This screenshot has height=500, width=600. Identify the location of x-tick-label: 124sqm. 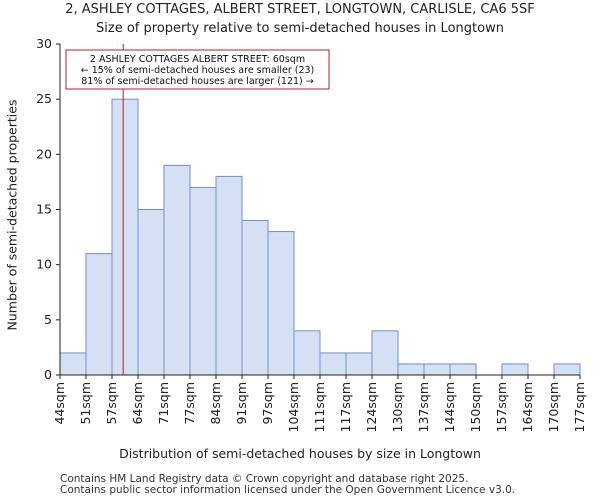
(371, 407).